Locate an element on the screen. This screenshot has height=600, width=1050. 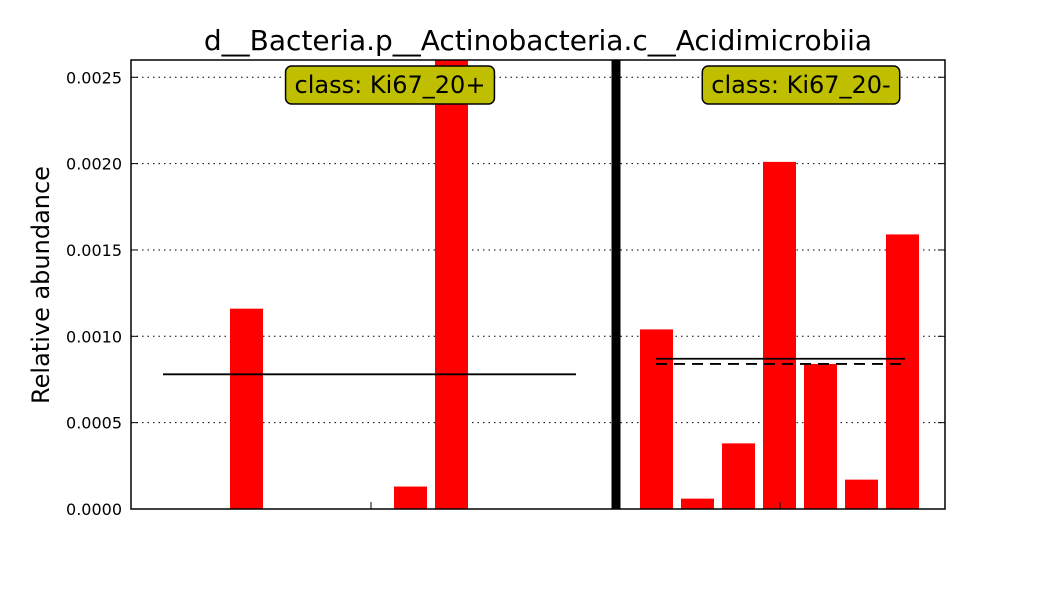
y-tick-label: 0.0005 is located at coordinates (94, 423).